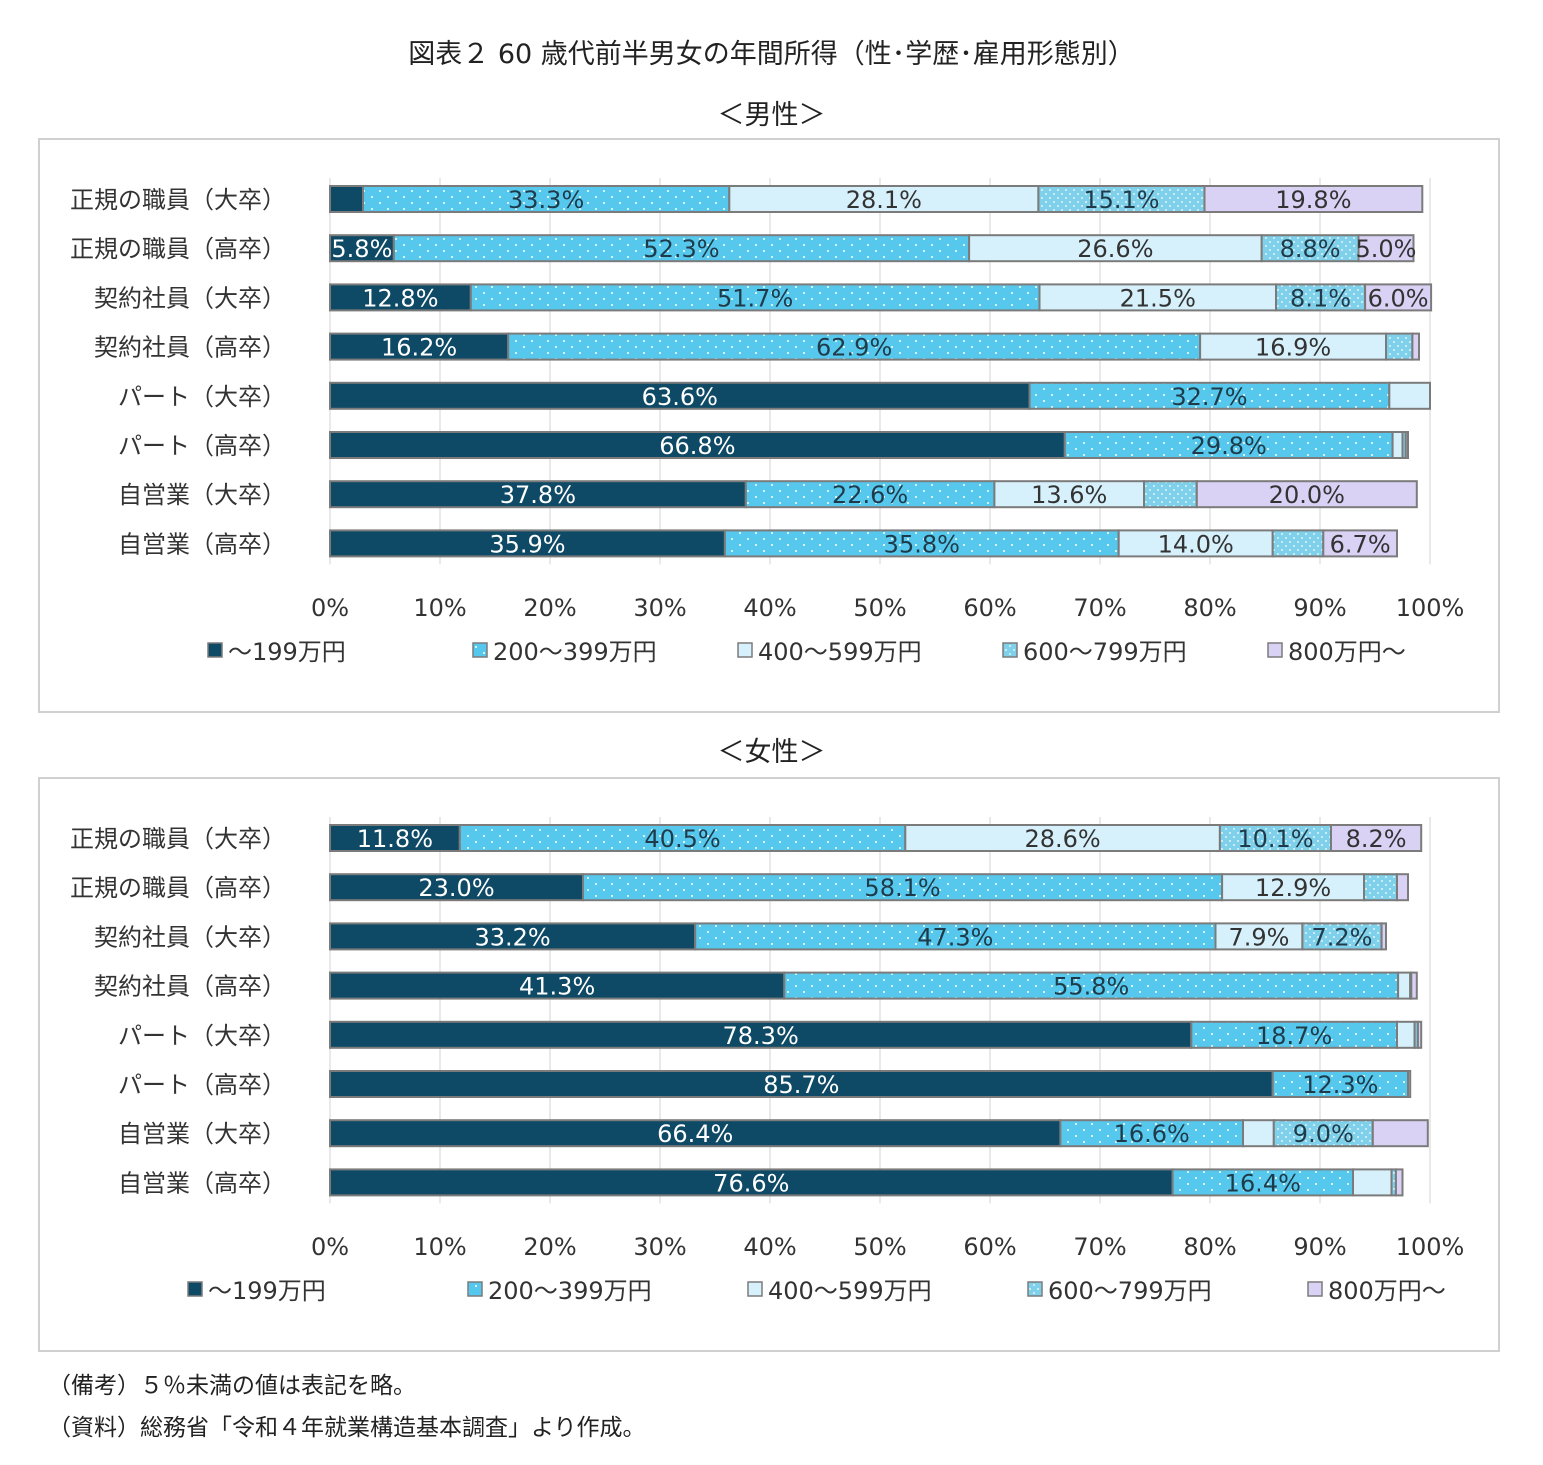 This screenshot has width=1543, height=1465. I want to click on data-label: 33.3%, so click(546, 200).